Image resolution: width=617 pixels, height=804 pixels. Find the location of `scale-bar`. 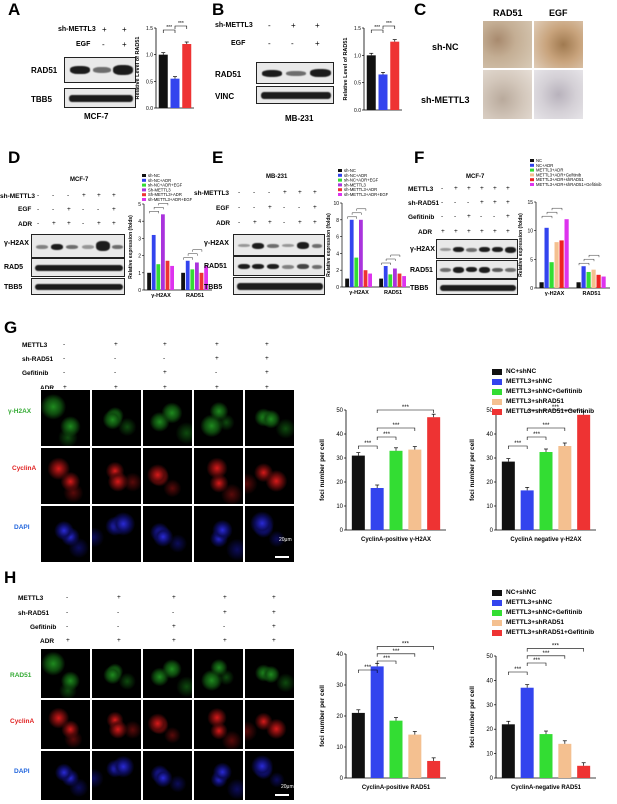

scale-bar is located at coordinates (282, 557).